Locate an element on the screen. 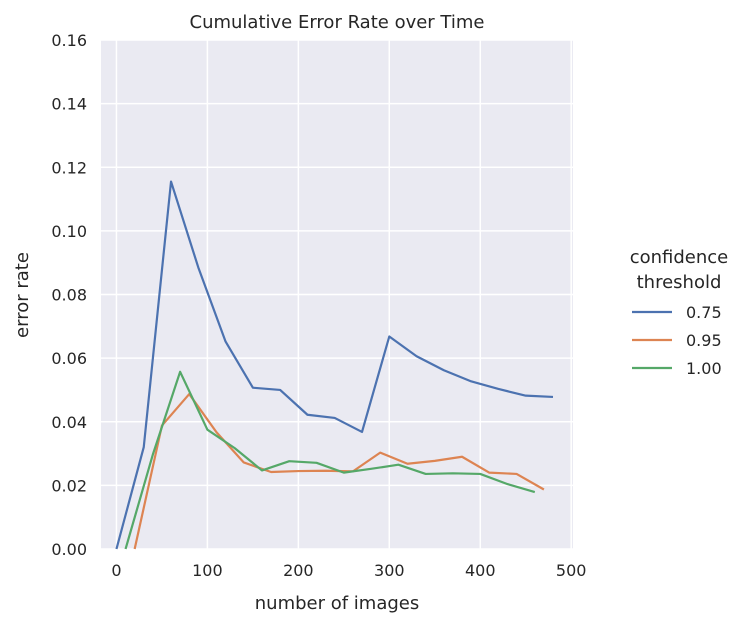  legend-title-line-2: threshold is located at coordinates (679, 282).